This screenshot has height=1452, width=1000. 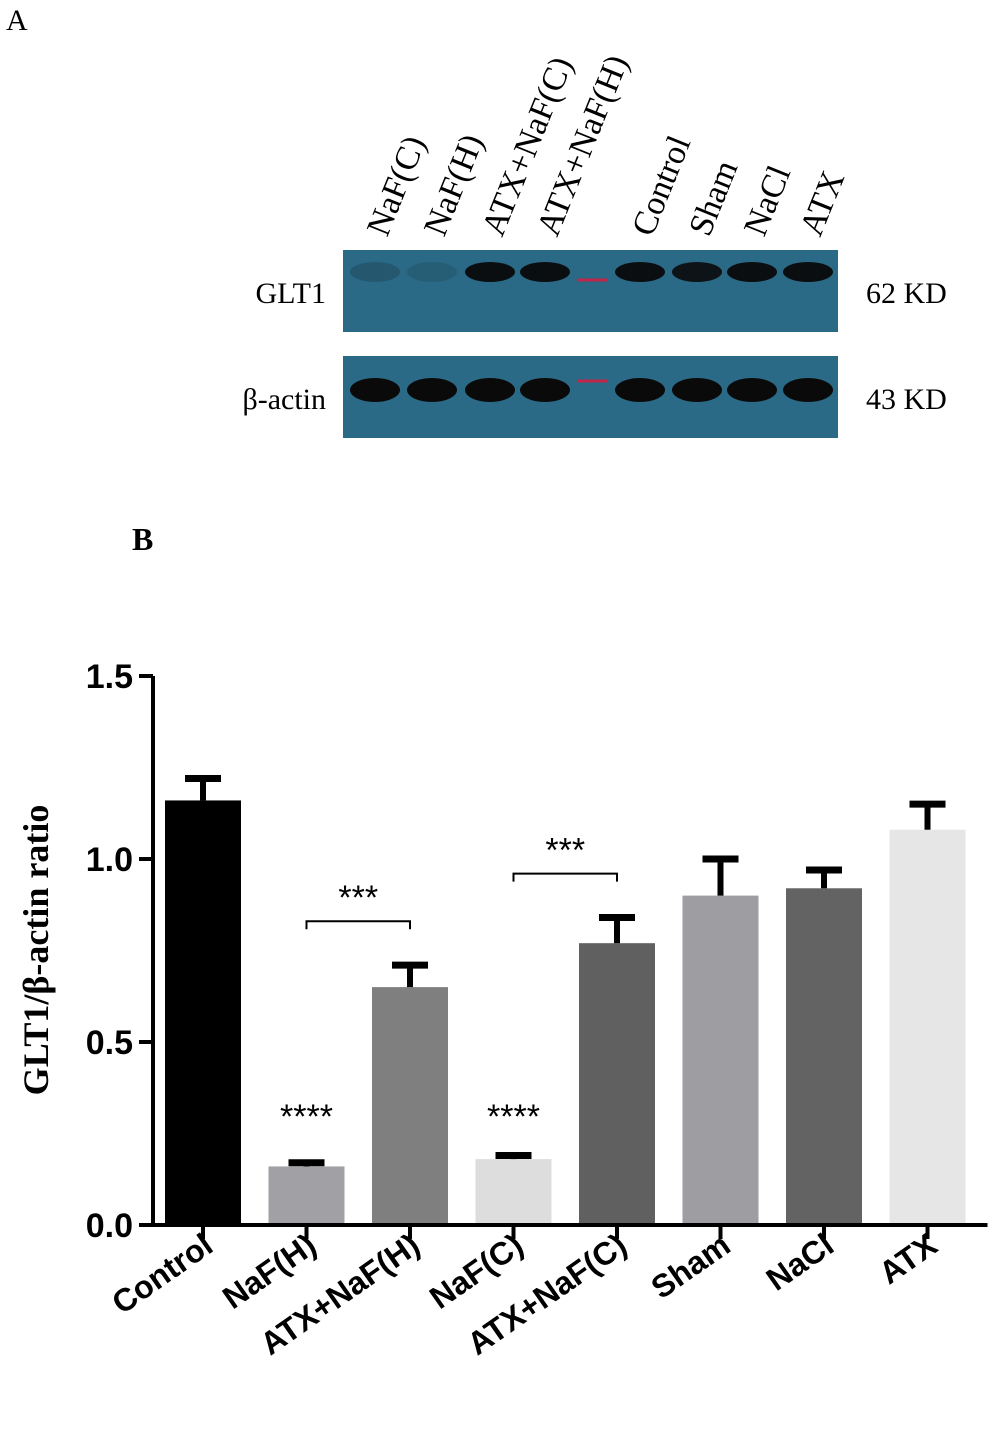 What do you see at coordinates (690, 1265) in the screenshot?
I see `x-tick-label: Sham` at bounding box center [690, 1265].